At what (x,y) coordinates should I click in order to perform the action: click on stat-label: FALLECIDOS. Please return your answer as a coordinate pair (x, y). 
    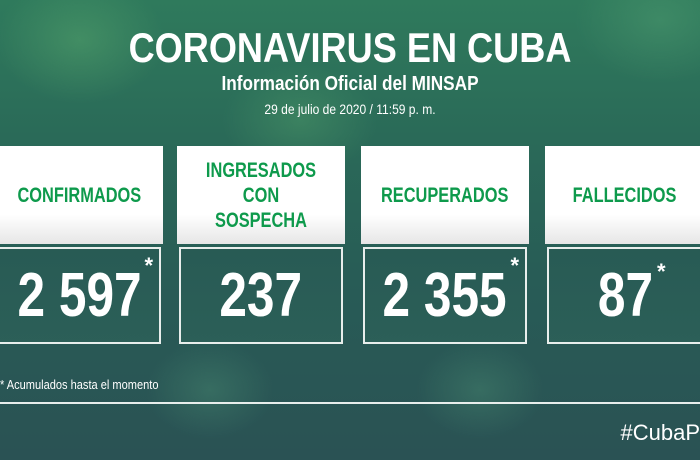
    Looking at the image, I should click on (622, 195).